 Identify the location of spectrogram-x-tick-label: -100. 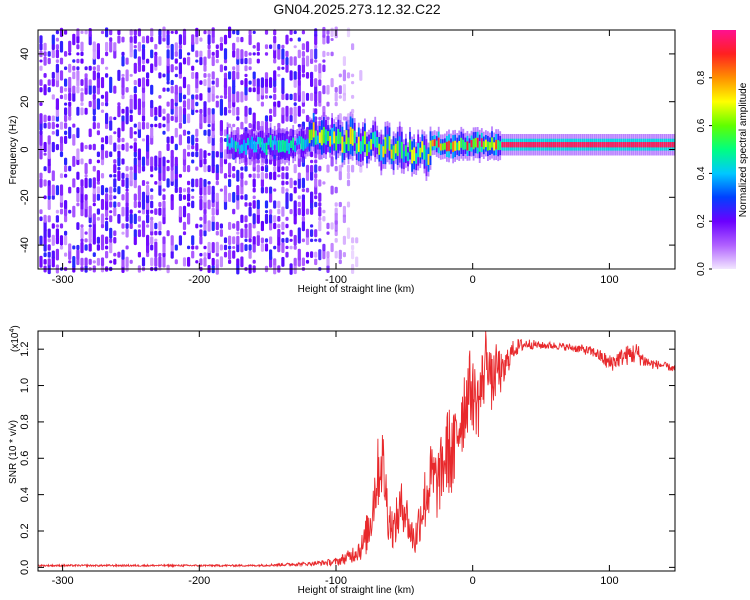
(336, 280).